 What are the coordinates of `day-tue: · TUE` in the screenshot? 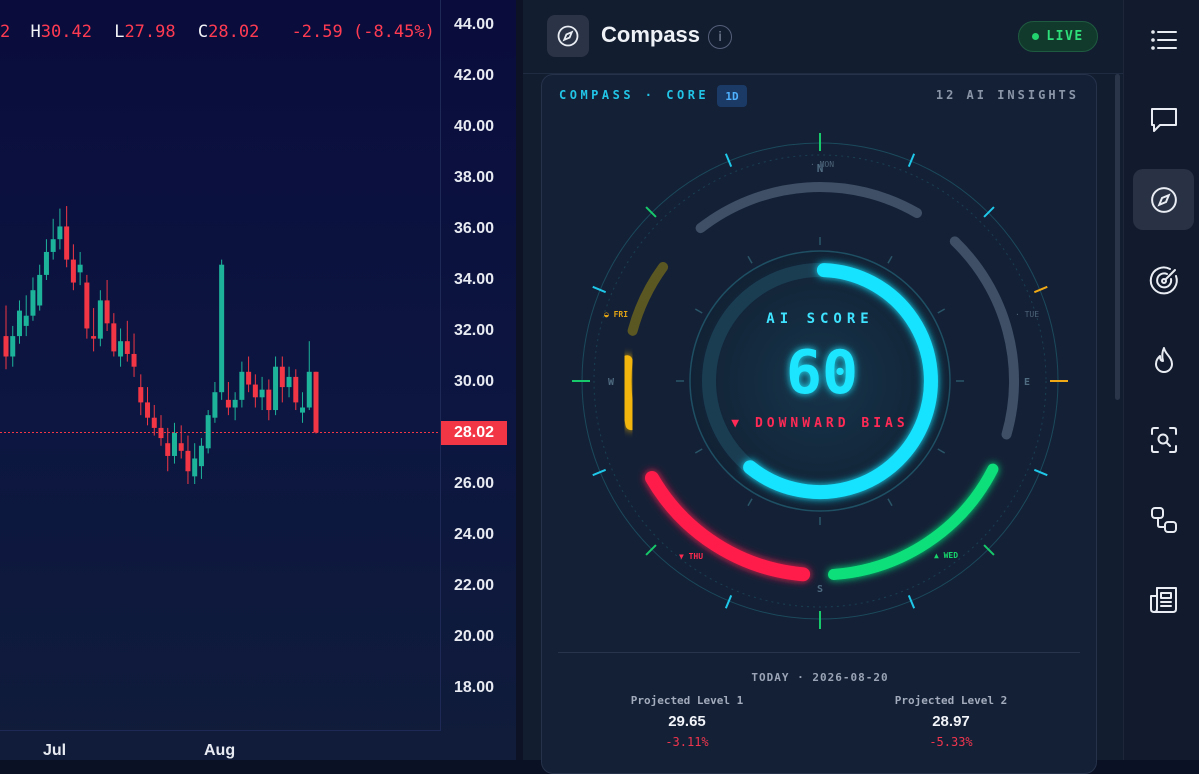 It's located at (1027, 314).